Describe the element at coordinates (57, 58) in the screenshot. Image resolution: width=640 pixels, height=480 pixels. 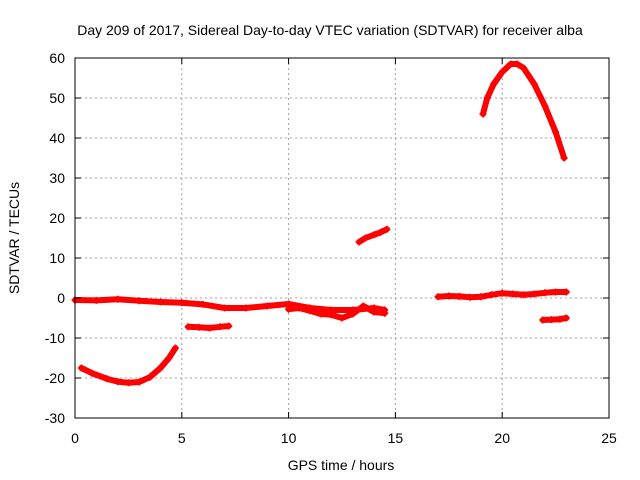
I see `y-tick-label: 60` at that location.